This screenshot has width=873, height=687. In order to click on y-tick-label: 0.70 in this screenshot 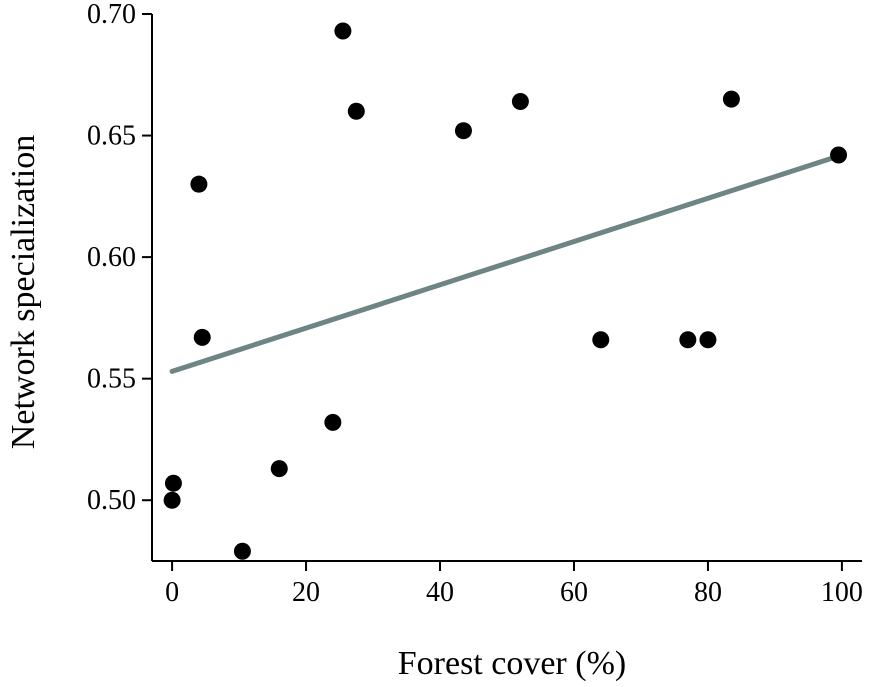, I will do `click(111, 15)`.